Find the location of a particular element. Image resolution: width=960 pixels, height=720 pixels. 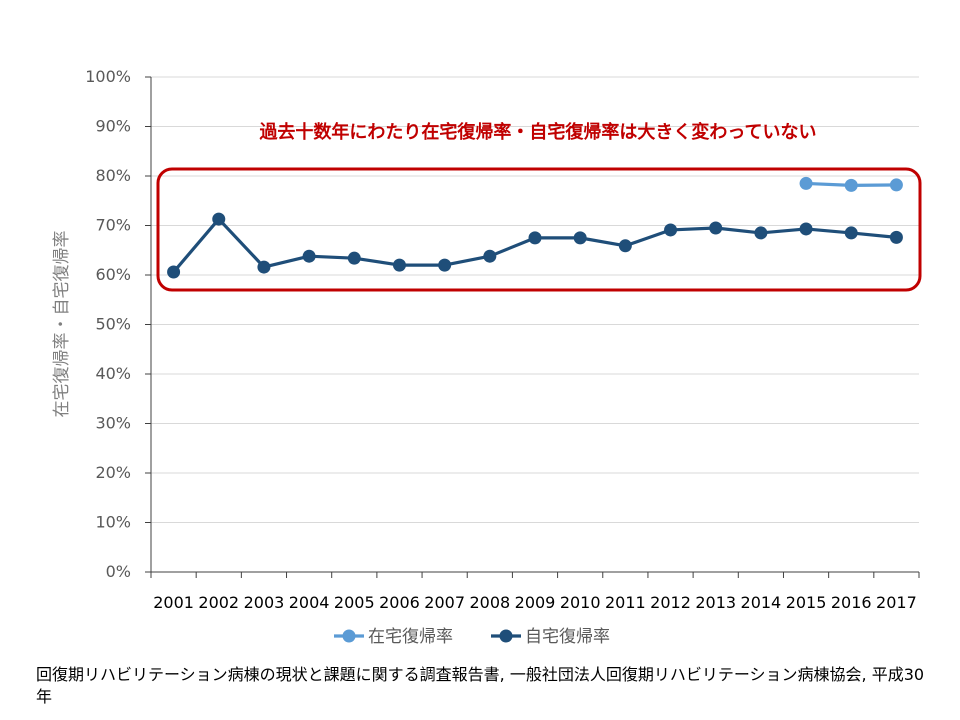

x-tick-label: 2016 is located at coordinates (851, 602).